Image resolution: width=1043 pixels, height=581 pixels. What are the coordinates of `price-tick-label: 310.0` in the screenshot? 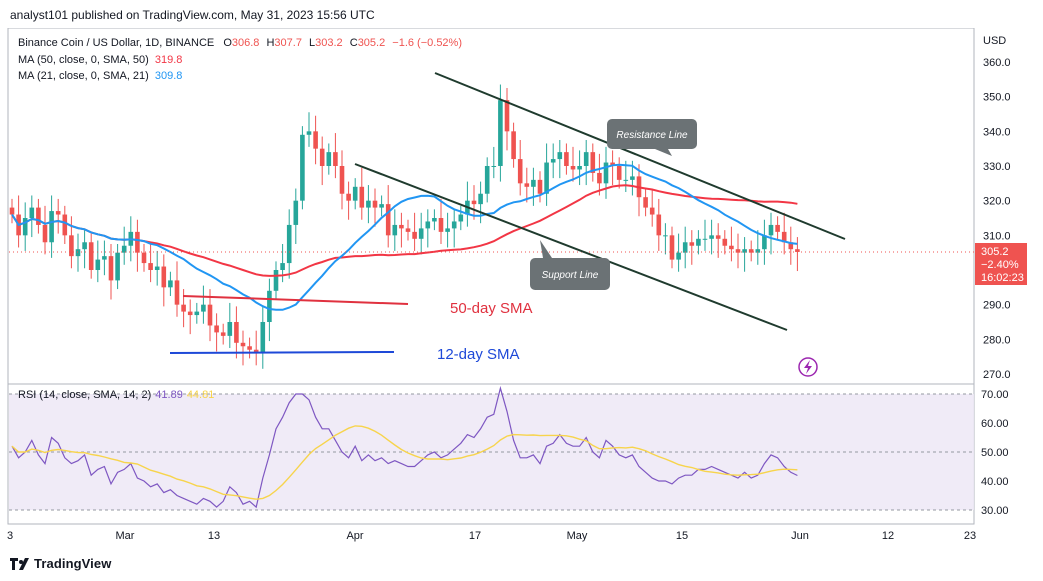 It's located at (997, 236).